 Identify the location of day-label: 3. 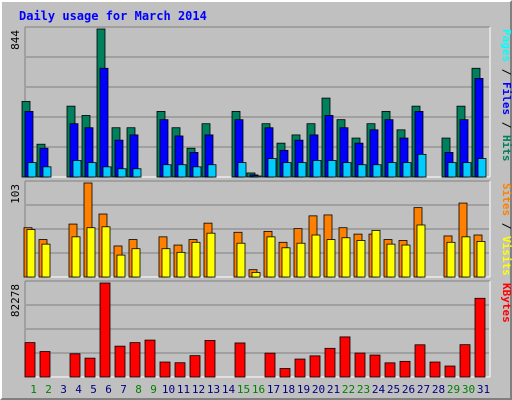
(63, 389).